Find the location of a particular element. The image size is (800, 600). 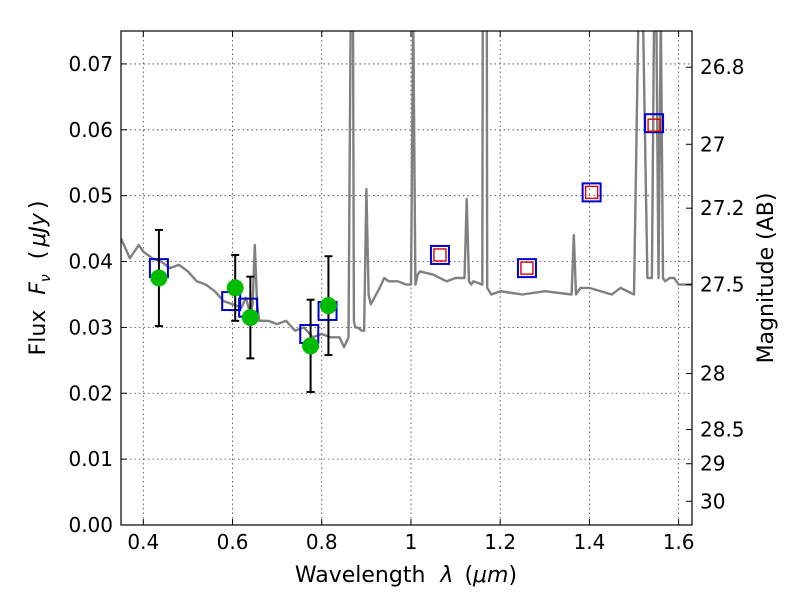

x-axis-title: Wavelength λ (μm) is located at coordinates (406, 575).